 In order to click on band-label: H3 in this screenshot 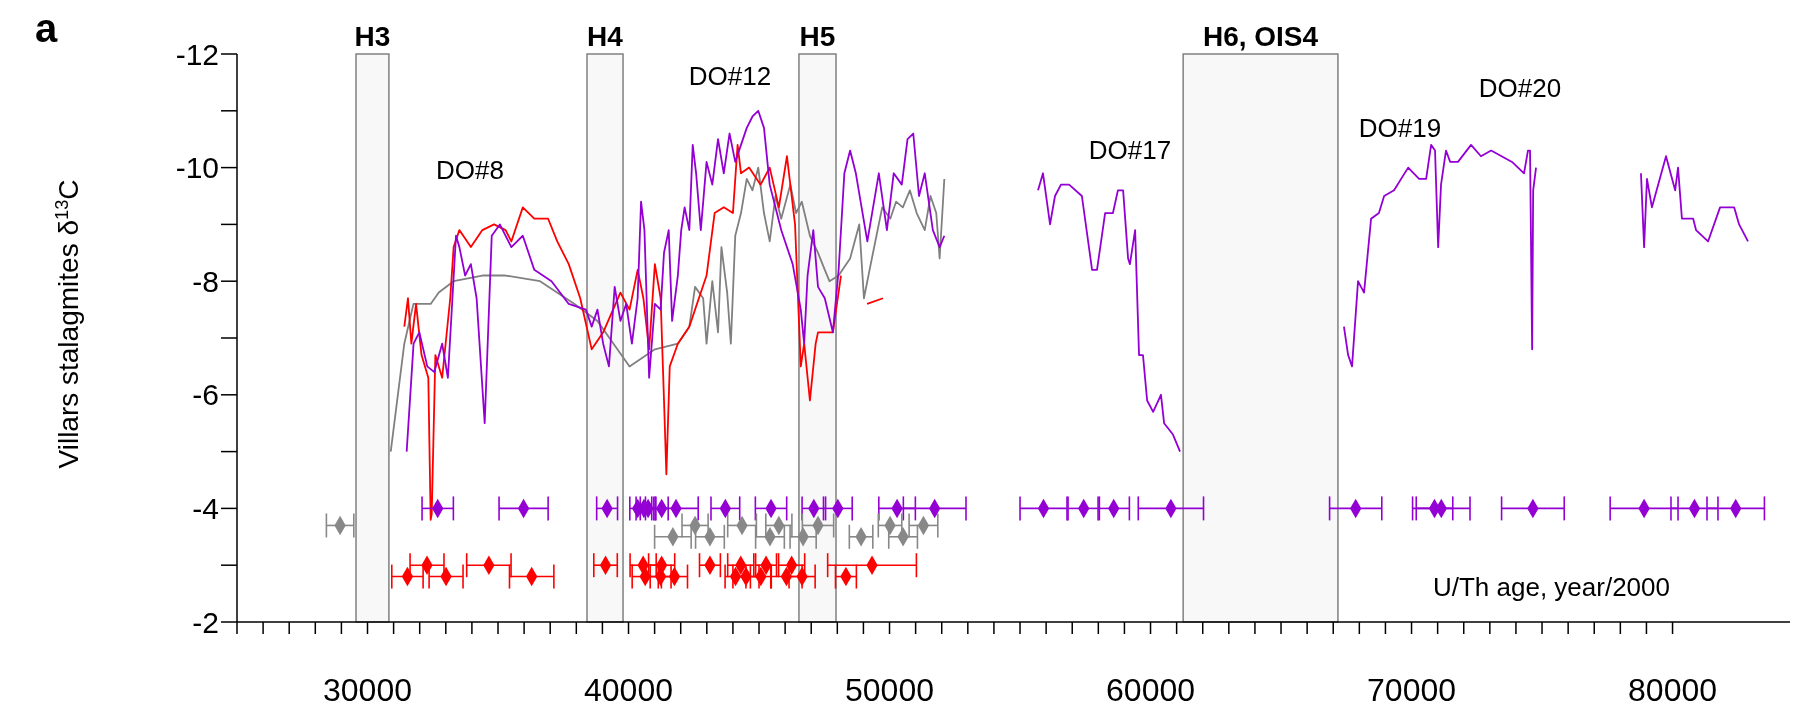, I will do `click(372, 36)`.